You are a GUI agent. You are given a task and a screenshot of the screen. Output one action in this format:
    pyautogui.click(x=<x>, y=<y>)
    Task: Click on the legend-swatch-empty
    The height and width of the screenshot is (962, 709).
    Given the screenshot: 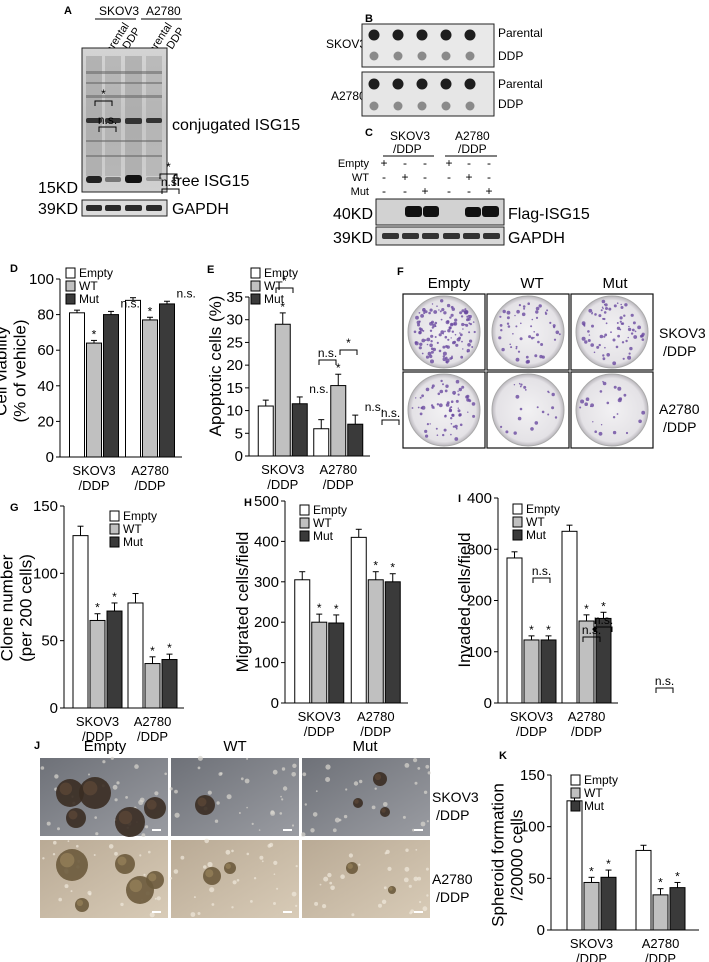 What is the action you would take?
    pyautogui.click(x=575, y=780)
    